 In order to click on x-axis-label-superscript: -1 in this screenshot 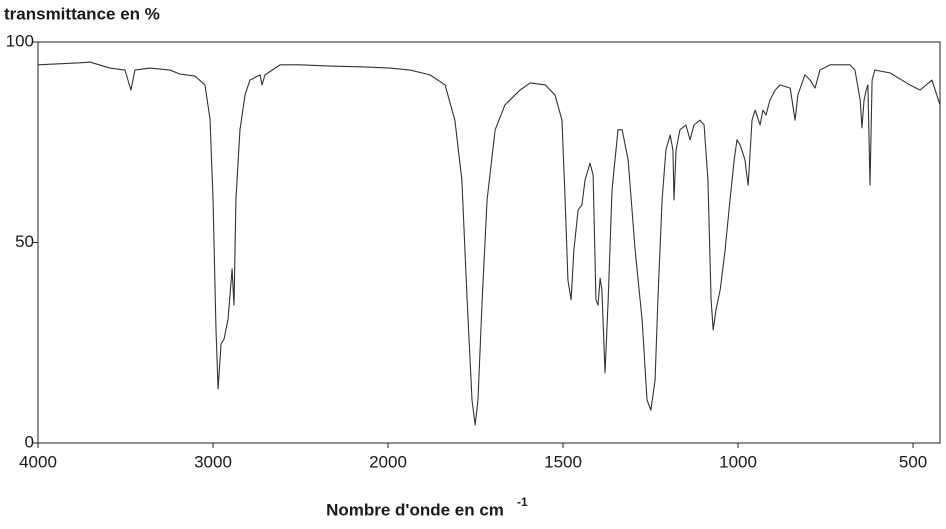, I will do `click(522, 502)`.